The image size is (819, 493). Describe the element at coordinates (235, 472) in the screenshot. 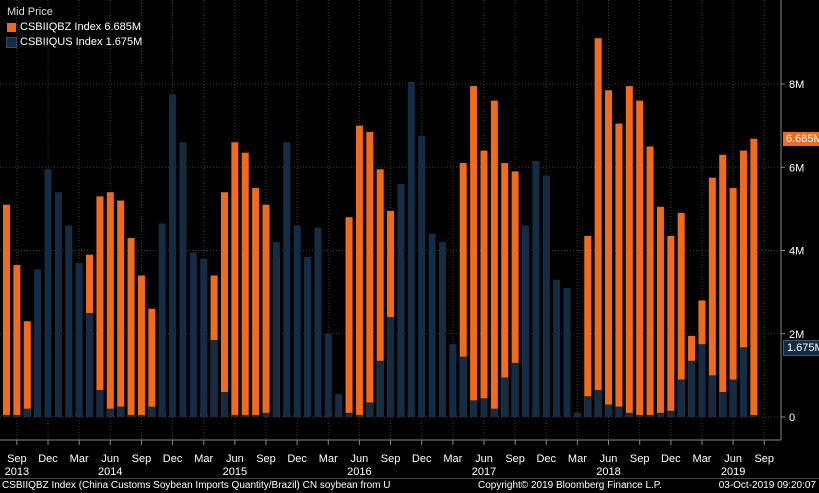

I see `x-tick-year: 2015` at that location.